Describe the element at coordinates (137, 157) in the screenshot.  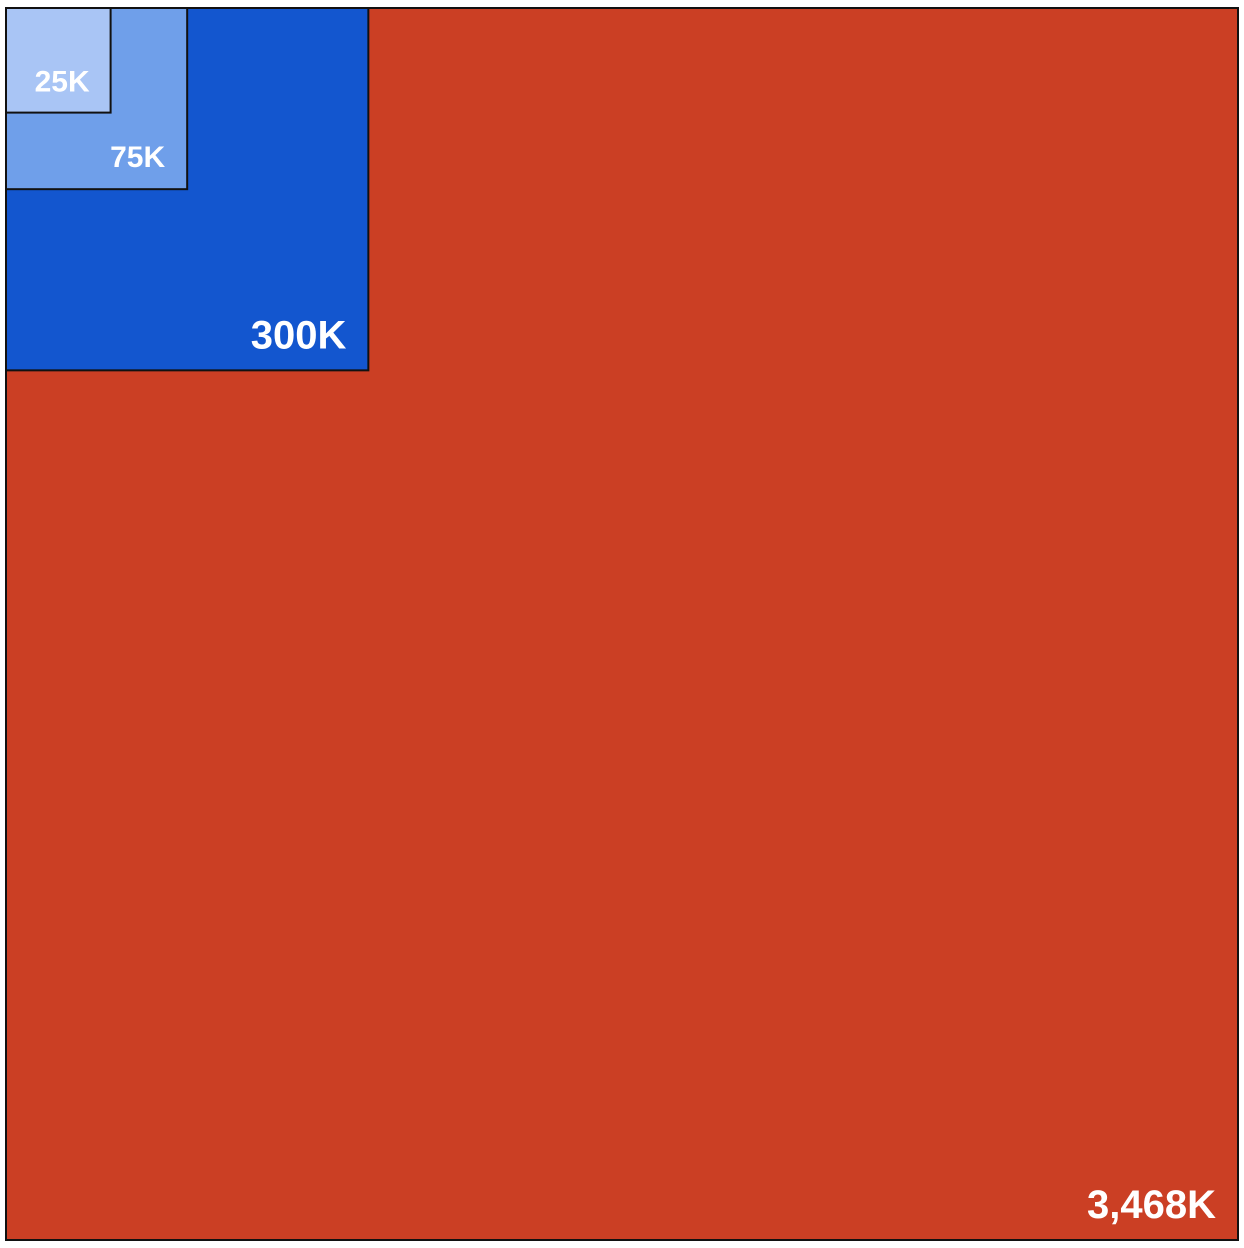
I see `square-label-75k: 75K` at that location.